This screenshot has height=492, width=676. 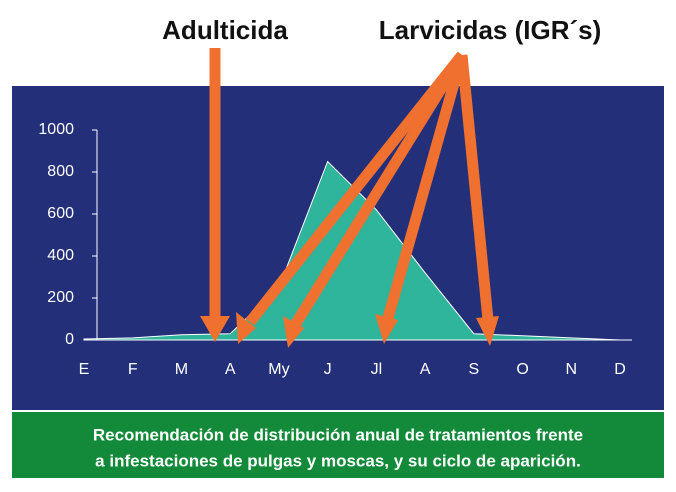 What do you see at coordinates (225, 30) in the screenshot?
I see `annotation: Adulticida` at bounding box center [225, 30].